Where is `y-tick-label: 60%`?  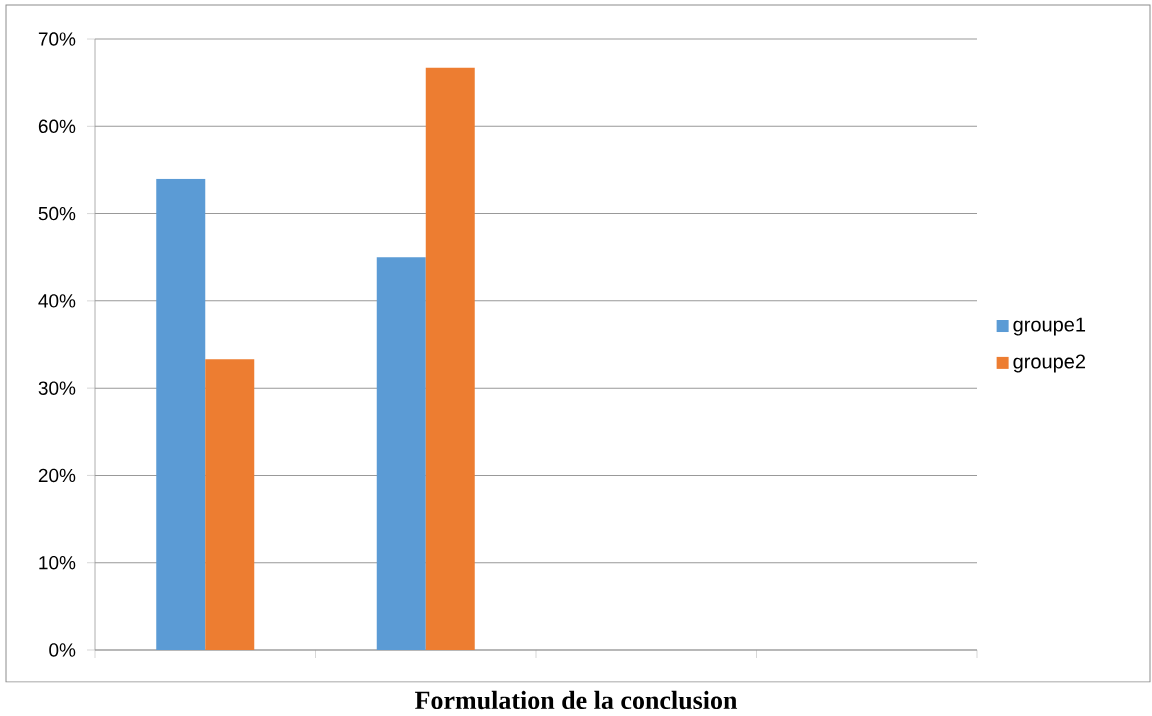 y-tick-label: 60% is located at coordinates (57, 126).